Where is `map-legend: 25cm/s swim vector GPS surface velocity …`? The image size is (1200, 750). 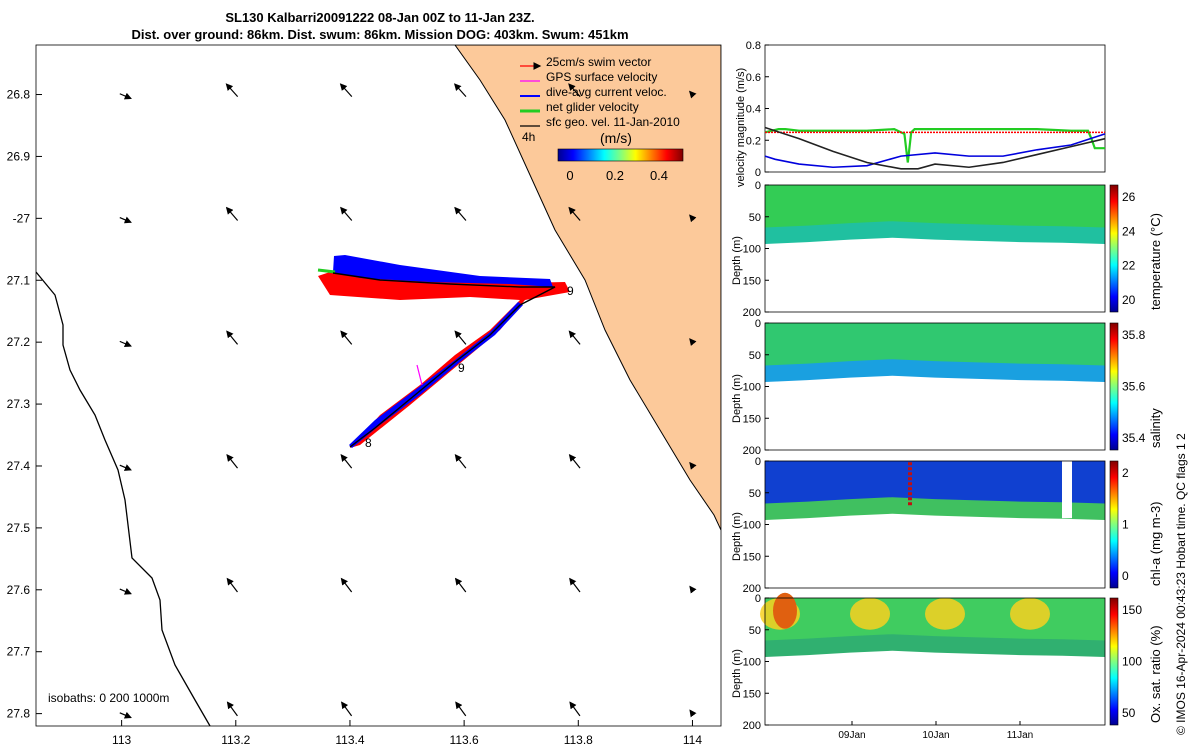
map-legend: 25cm/s swim vector GPS surface velocity … is located at coordinates (602, 119).